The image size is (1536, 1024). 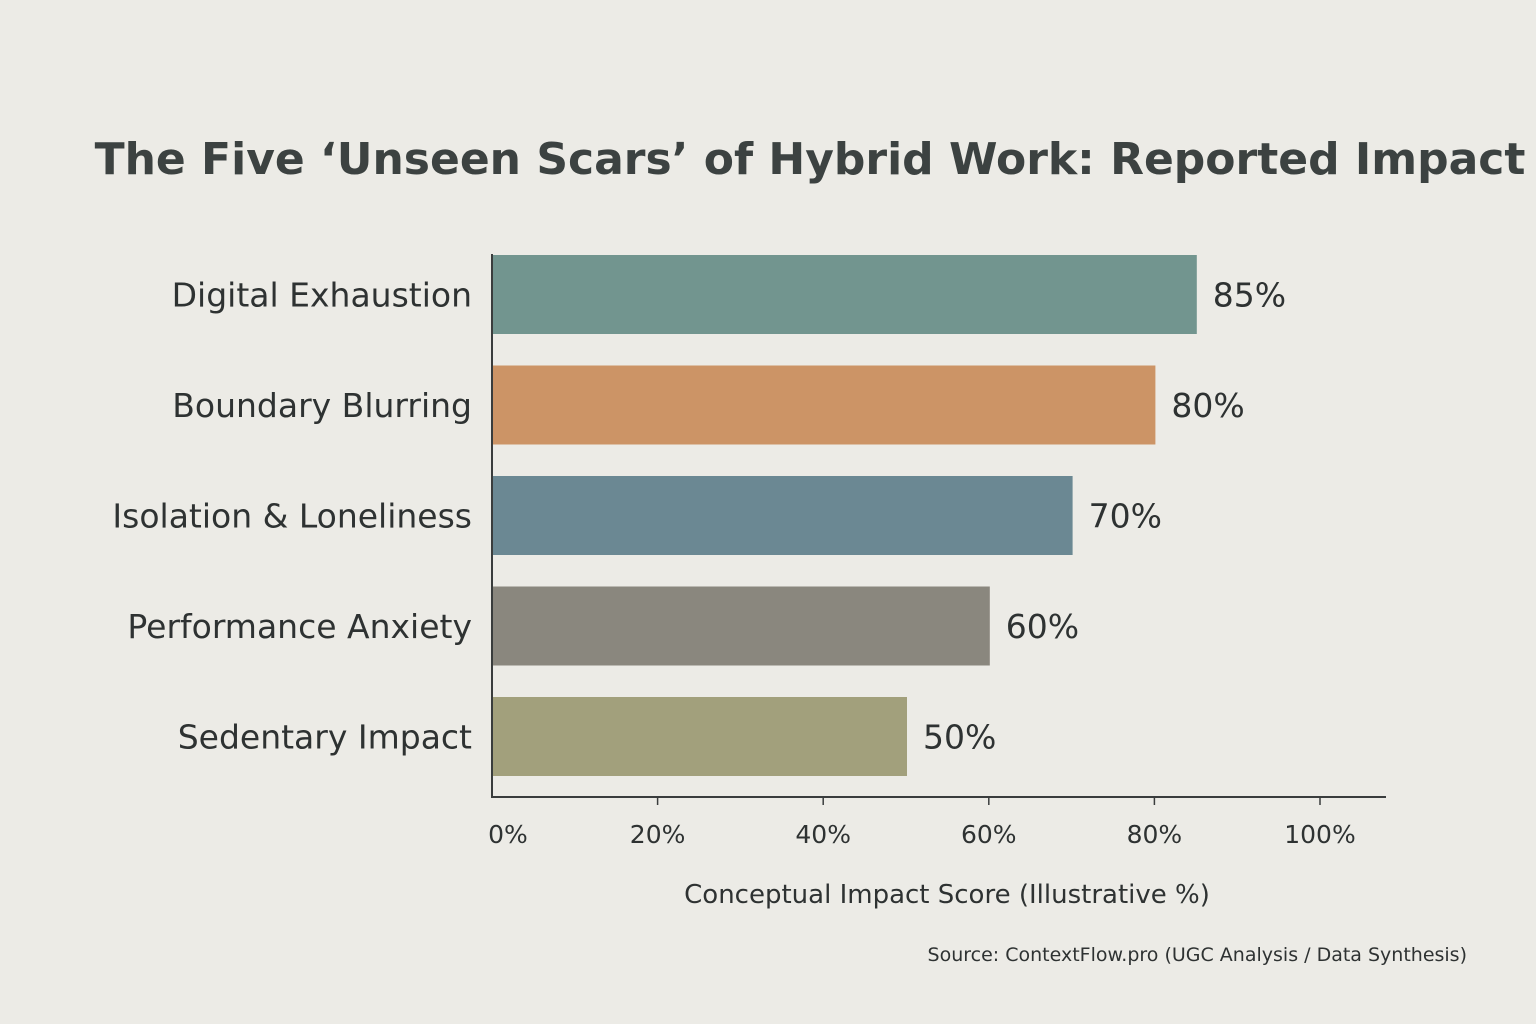 What do you see at coordinates (299, 626) in the screenshot?
I see `category-label-performance-anxiety: Performance Anxiety` at bounding box center [299, 626].